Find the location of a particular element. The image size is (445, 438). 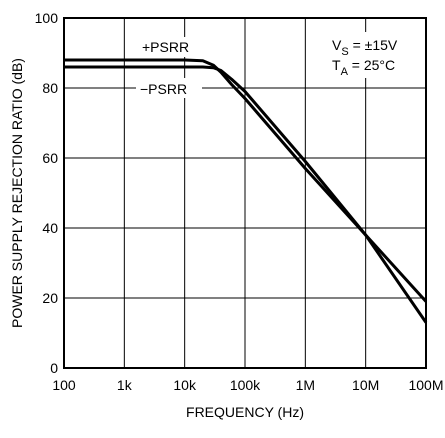

ta-annotation: TA = 25°C is located at coordinates (363, 67).